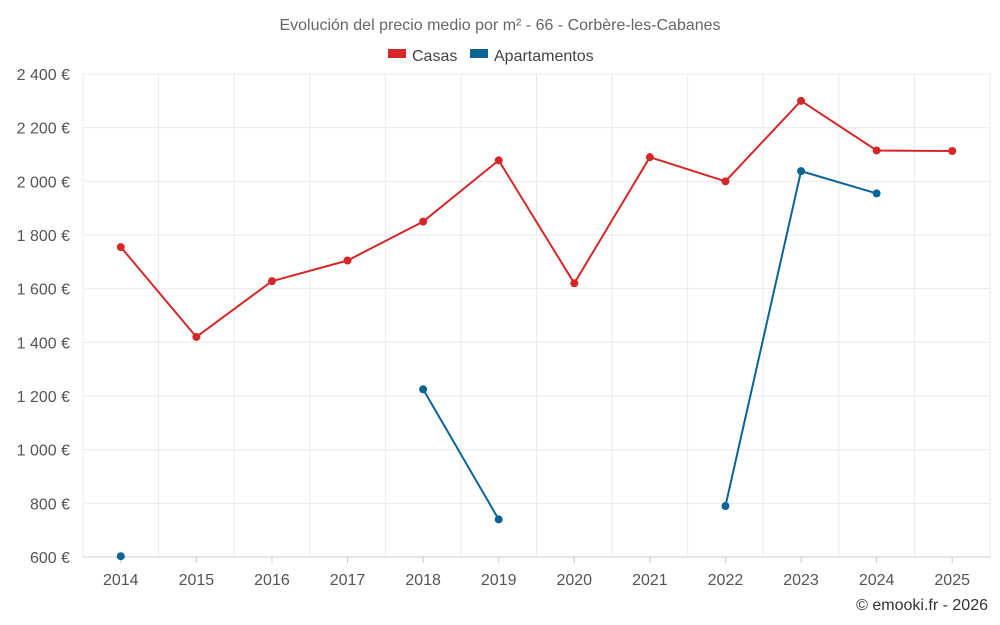 The height and width of the screenshot is (625, 1000). I want to click on x-tick-label: 2017, so click(348, 580).